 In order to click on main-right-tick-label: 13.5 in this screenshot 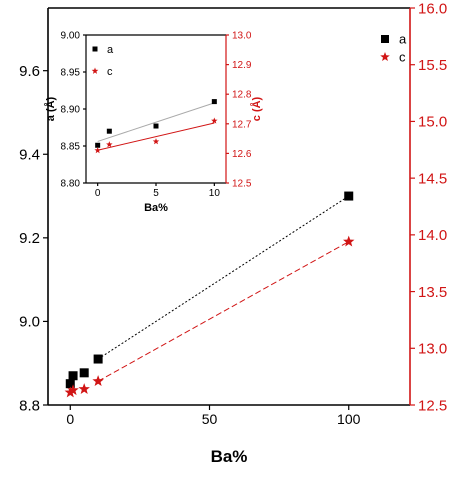, I will do `click(432, 292)`.